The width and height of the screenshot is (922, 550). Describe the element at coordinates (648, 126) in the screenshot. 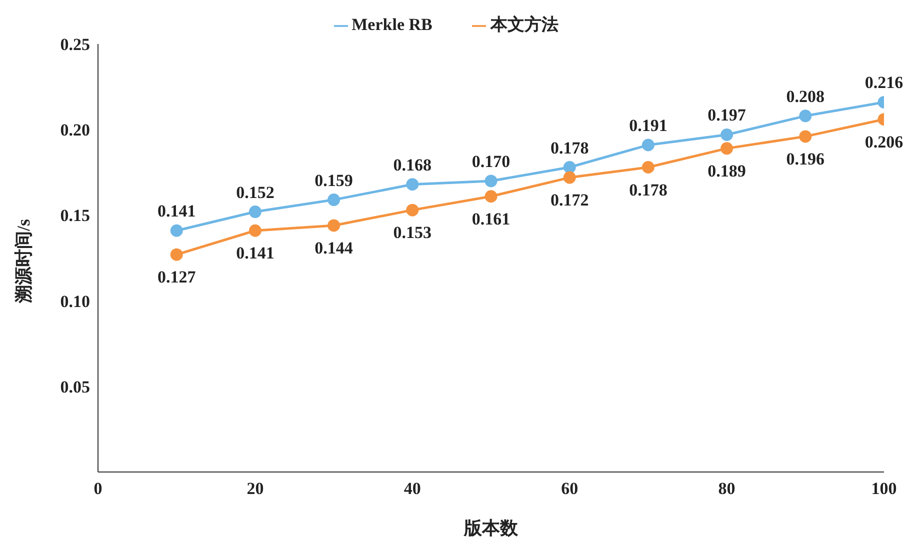

I see `data-label: 0.191` at that location.